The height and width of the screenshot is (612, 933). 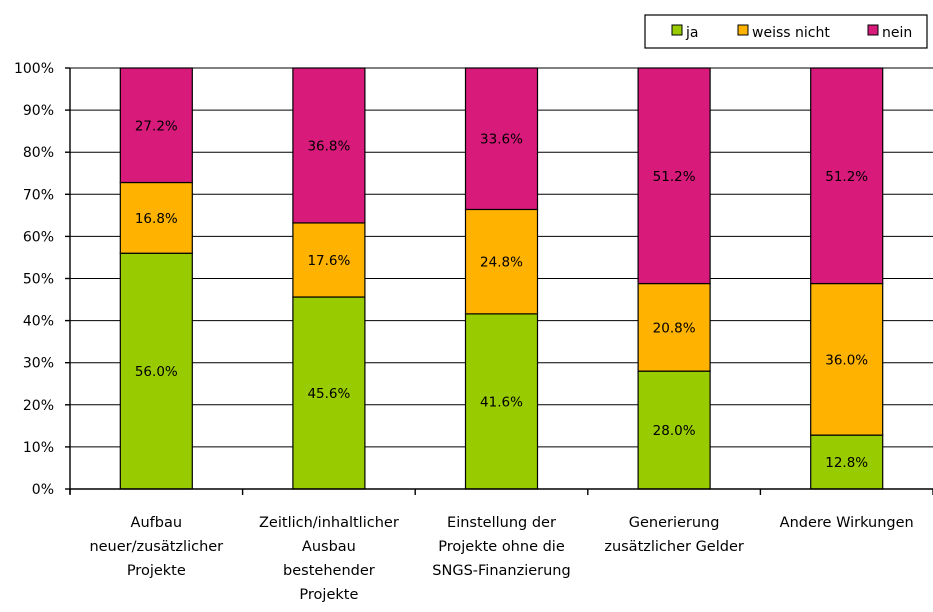 I want to click on data-label: 12.8%, so click(x=846, y=463).